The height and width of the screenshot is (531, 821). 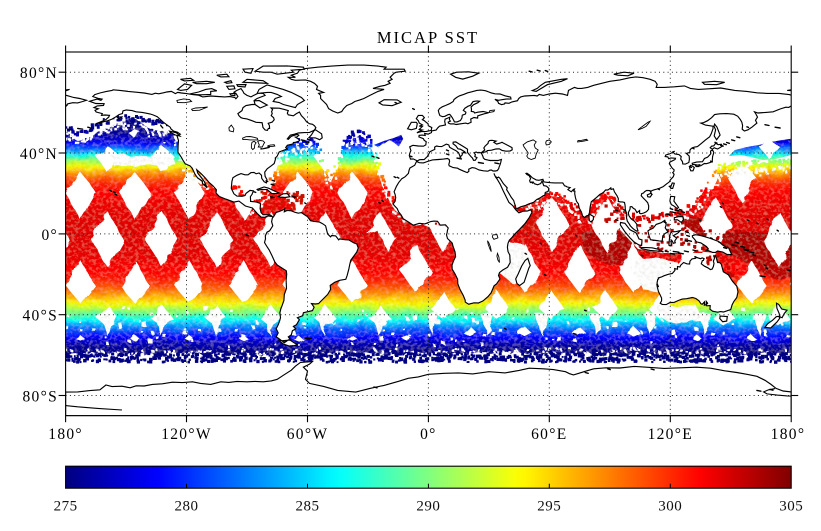 I want to click on svg-text: 60°E, so click(x=549, y=434).